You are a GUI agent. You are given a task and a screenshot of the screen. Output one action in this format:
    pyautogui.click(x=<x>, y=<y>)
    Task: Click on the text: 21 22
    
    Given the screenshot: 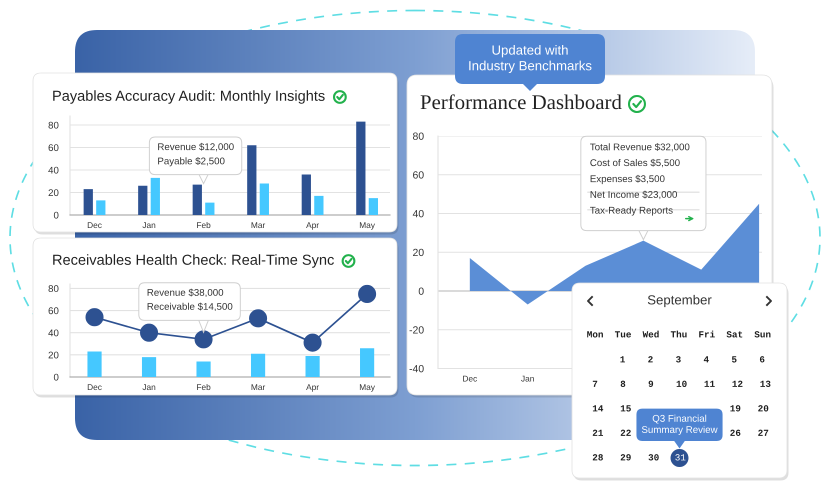 What is the action you would take?
    pyautogui.click(x=611, y=433)
    